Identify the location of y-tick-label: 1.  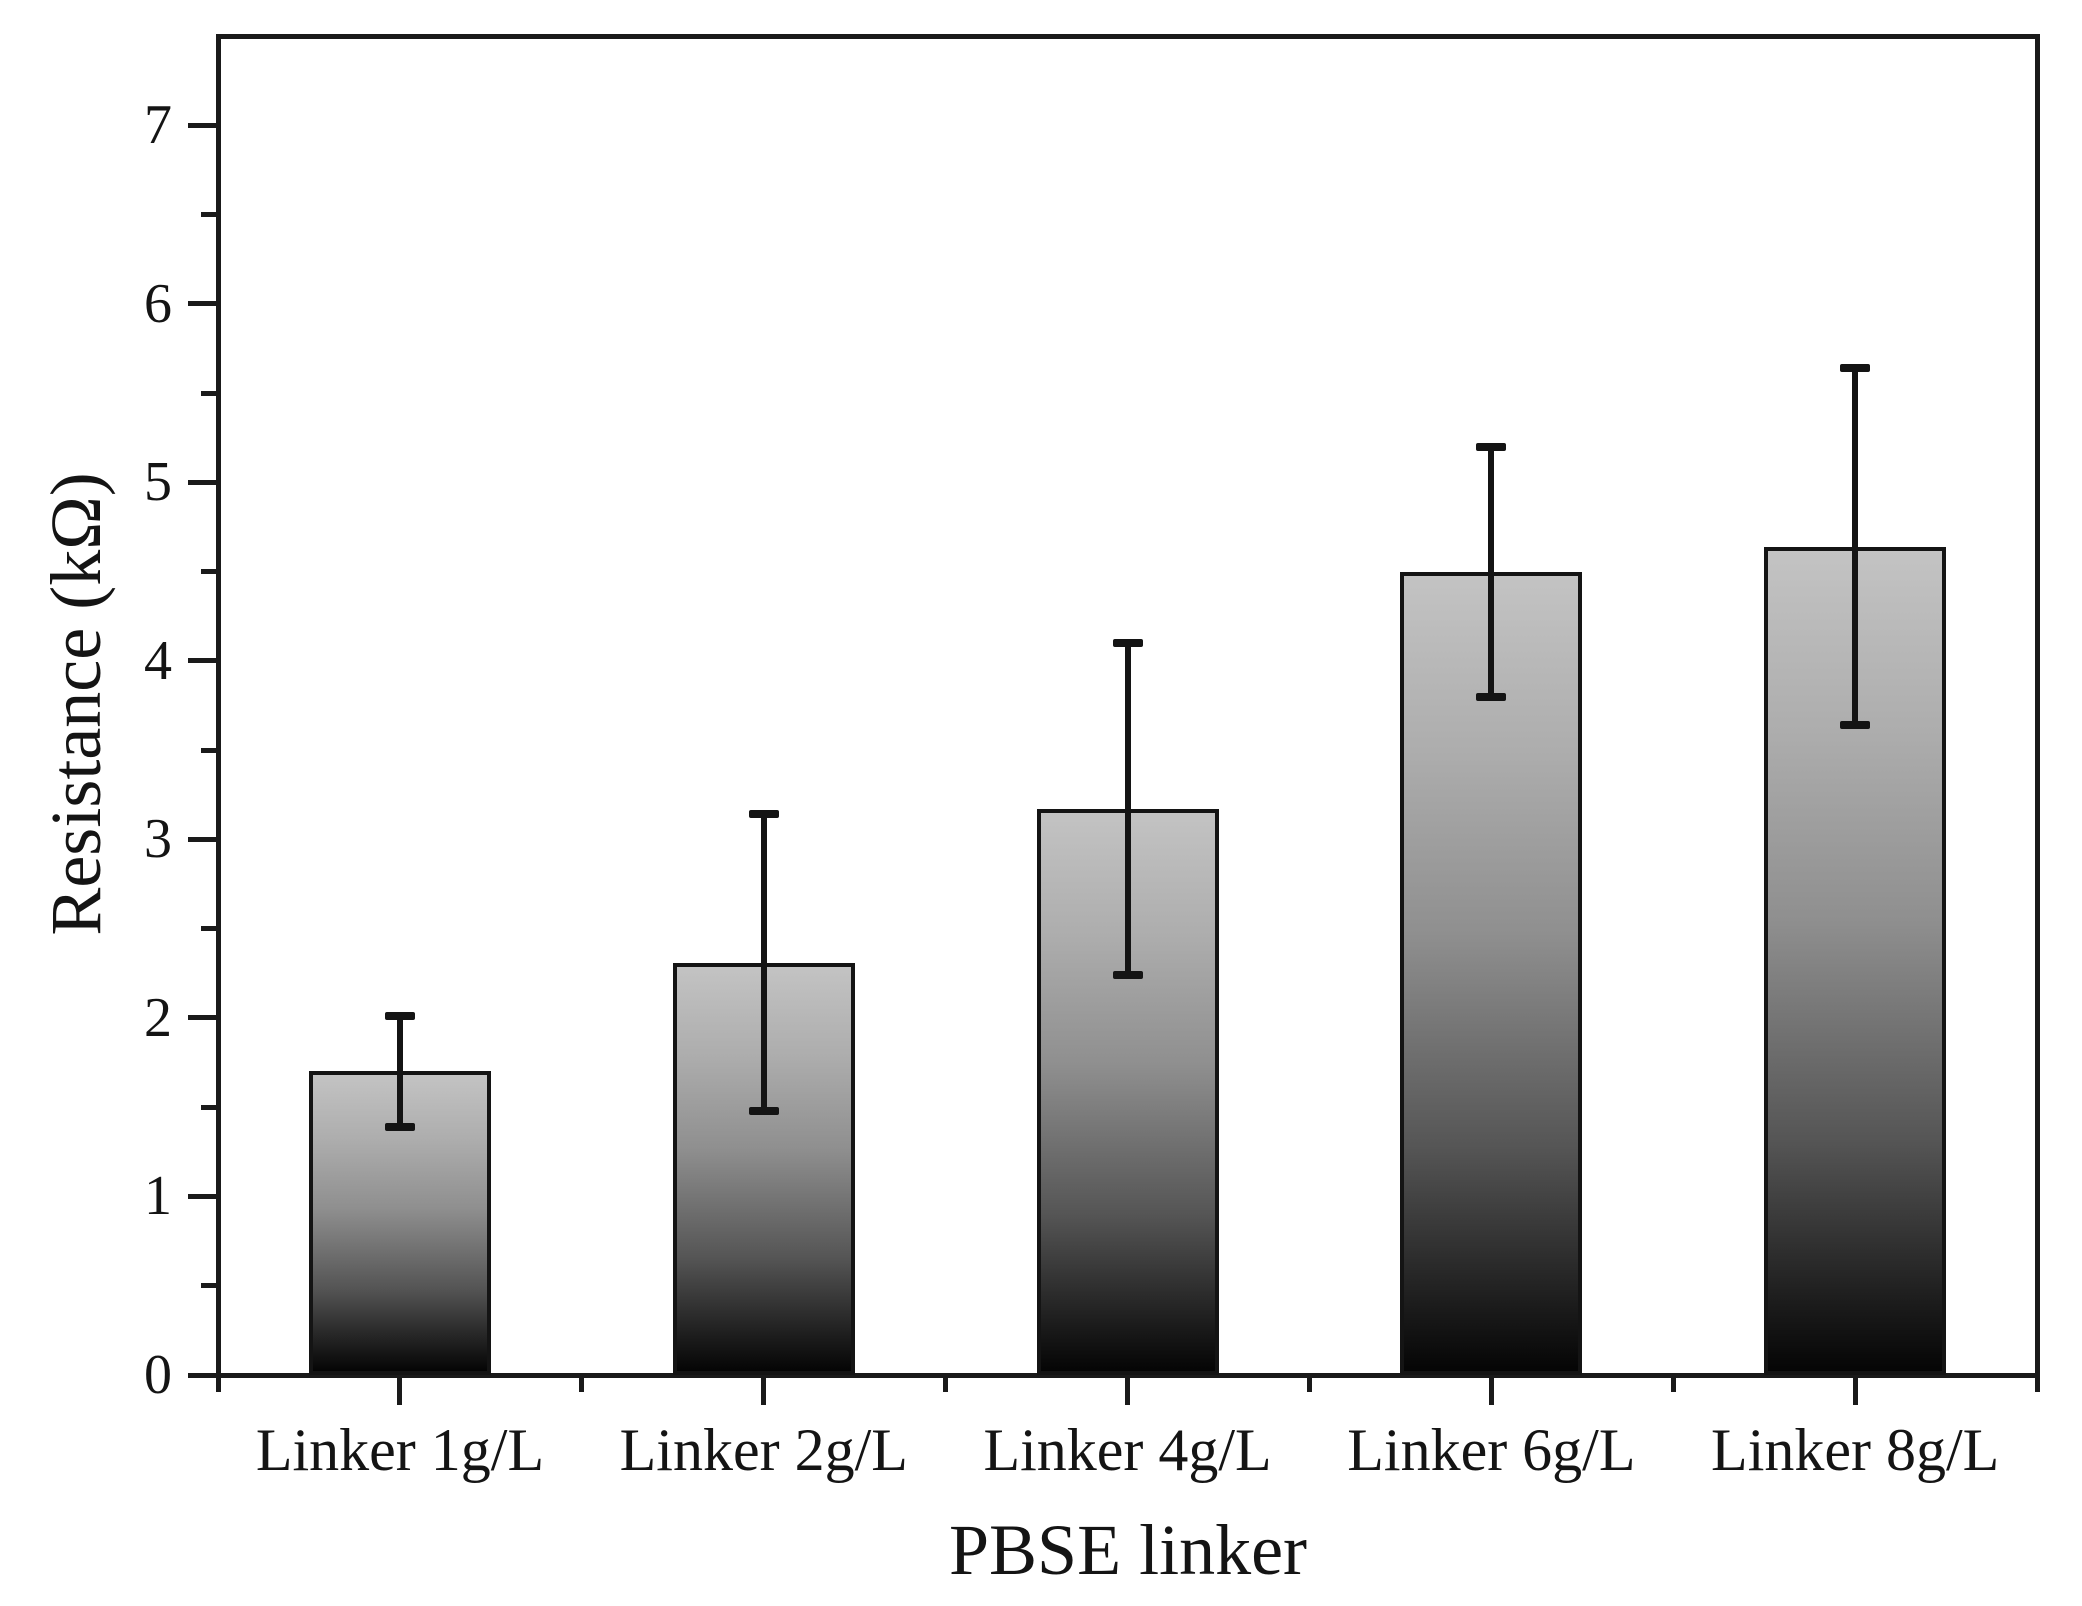
(158, 1196).